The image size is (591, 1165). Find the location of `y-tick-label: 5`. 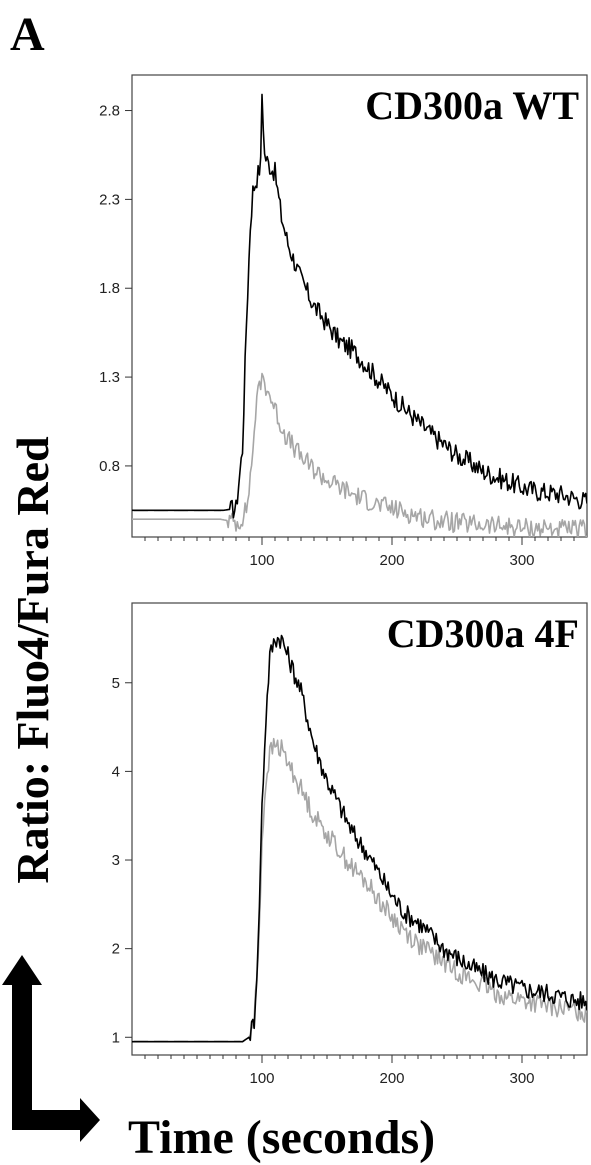

y-tick-label: 5 is located at coordinates (116, 683).